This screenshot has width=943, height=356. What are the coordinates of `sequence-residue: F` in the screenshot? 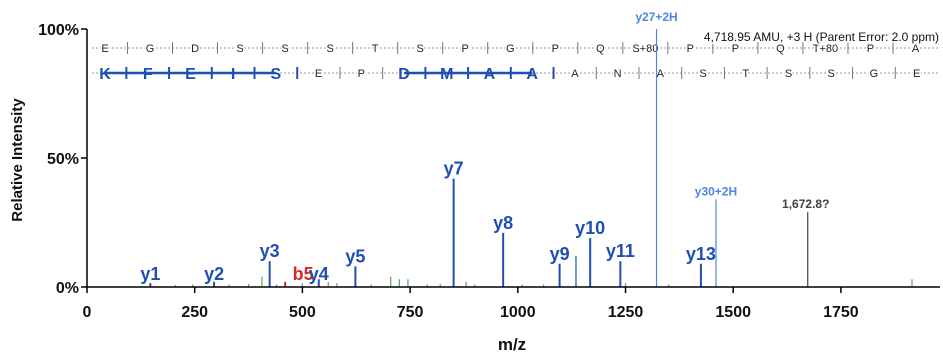 It's located at (148, 74).